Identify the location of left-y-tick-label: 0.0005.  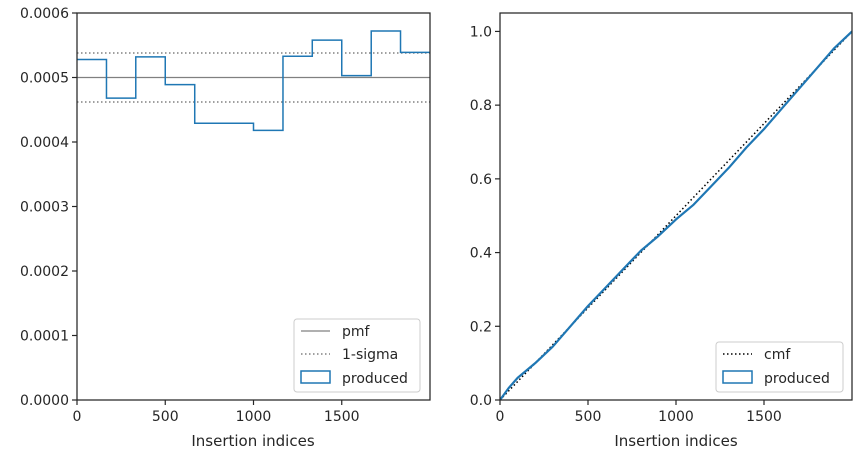
(44, 79).